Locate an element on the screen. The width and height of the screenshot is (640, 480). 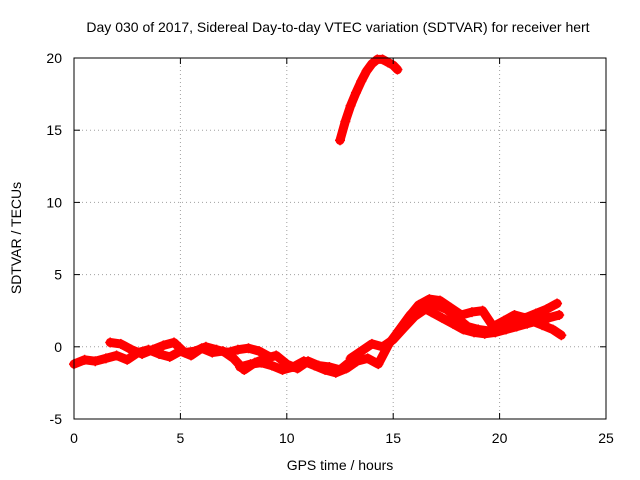
y-tick-label: -5 is located at coordinates (56, 419).